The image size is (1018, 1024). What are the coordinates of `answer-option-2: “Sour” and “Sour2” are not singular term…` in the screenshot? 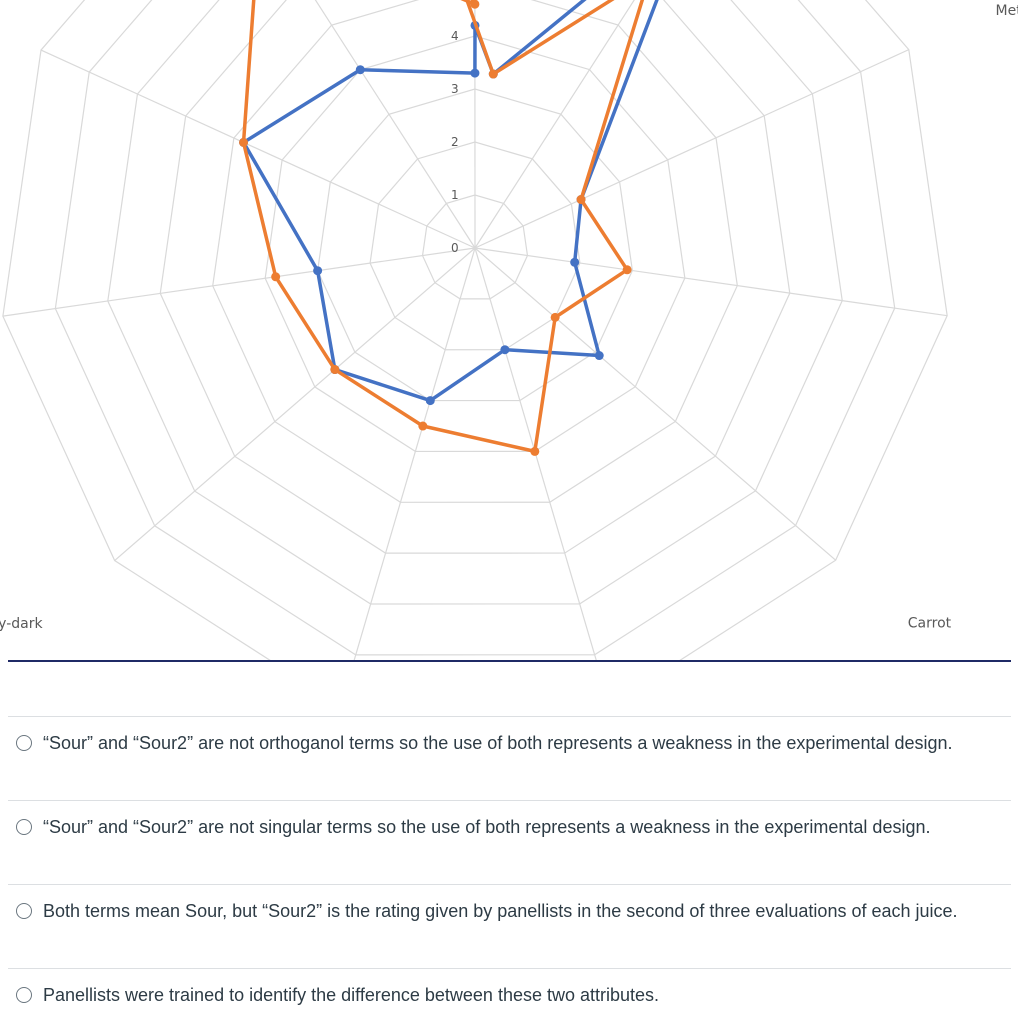 It's located at (509, 842).